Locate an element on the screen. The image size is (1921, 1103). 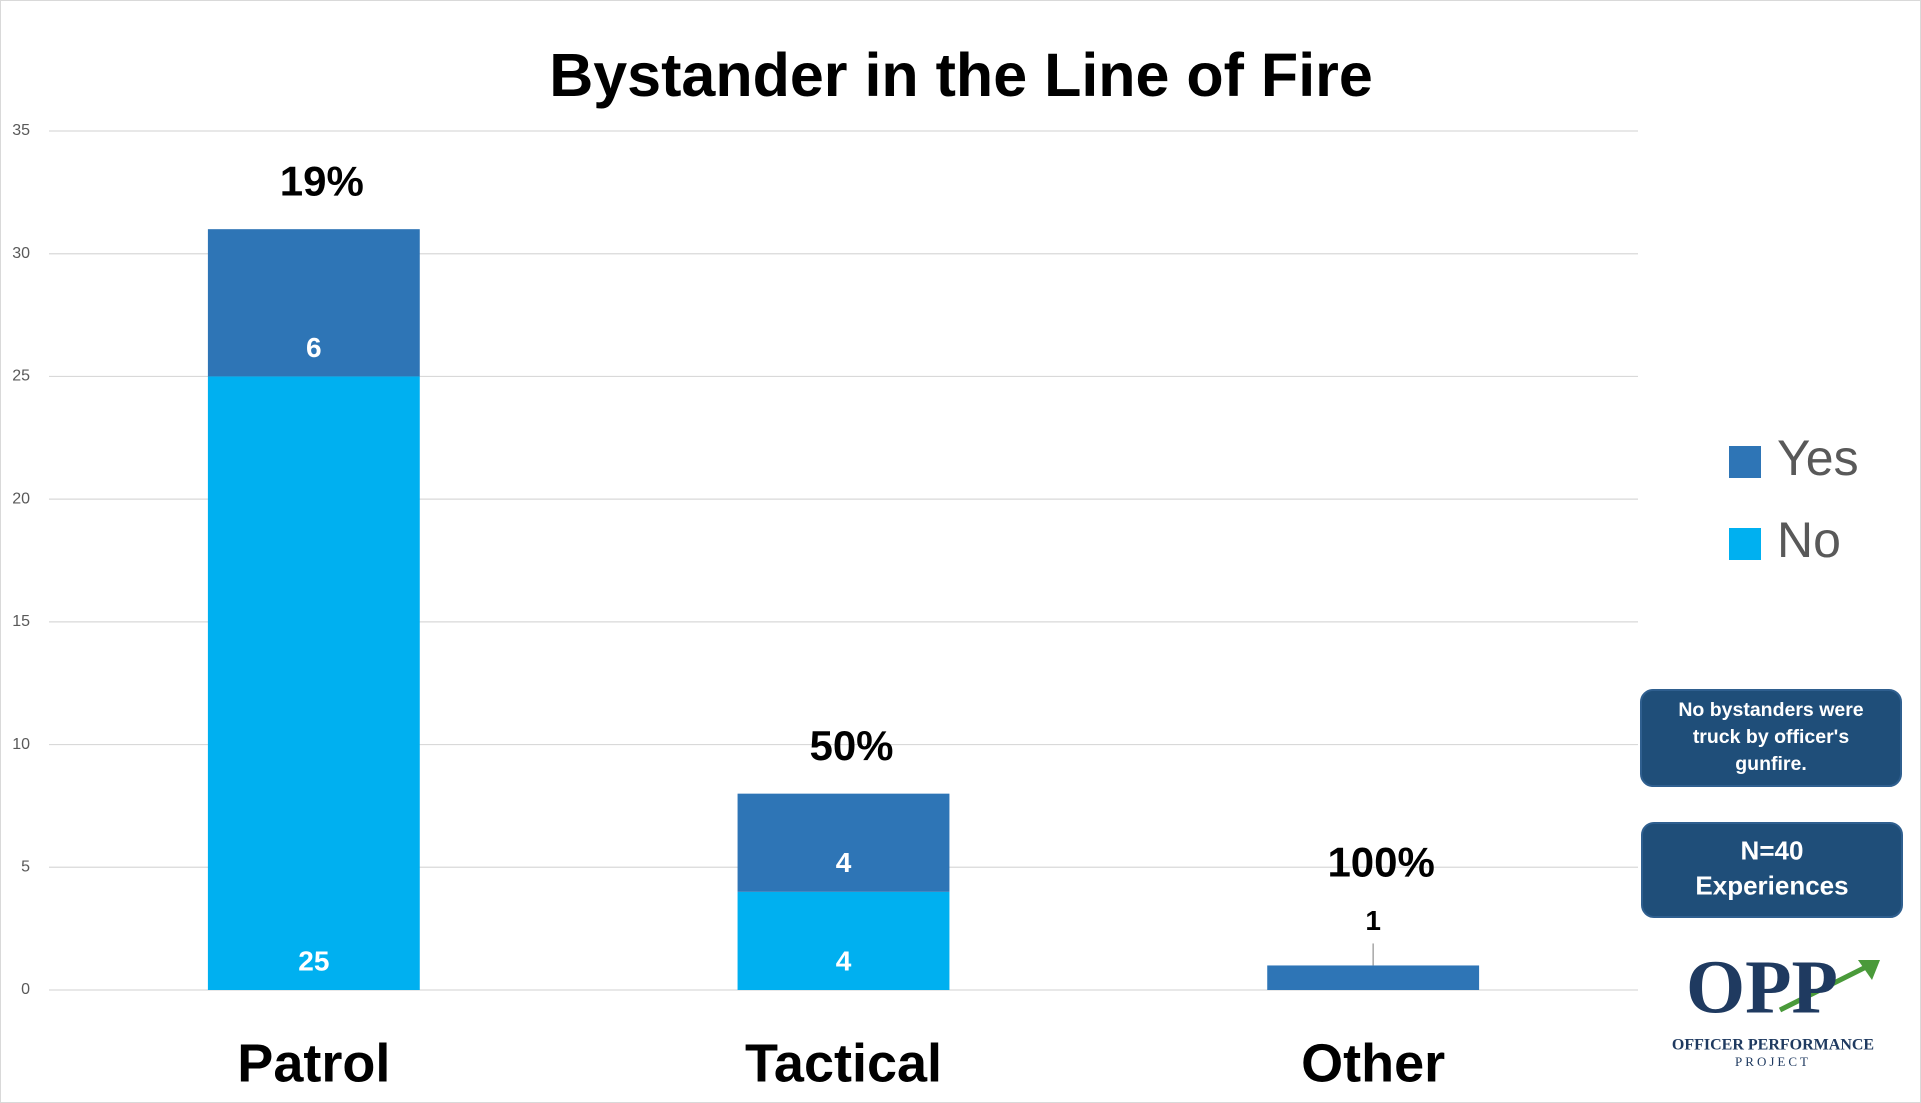
chart-title: Bystander in the Line of Fire is located at coordinates (961, 75).